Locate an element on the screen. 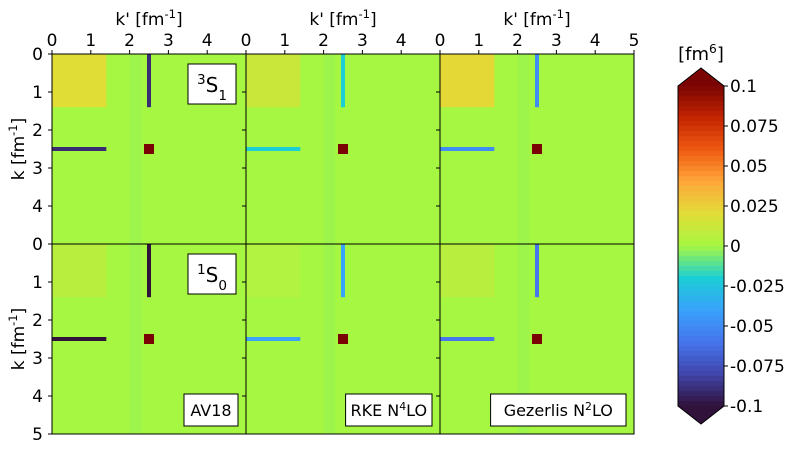 This screenshot has width=793, height=456. y-tick-label: 5 is located at coordinates (37, 435).